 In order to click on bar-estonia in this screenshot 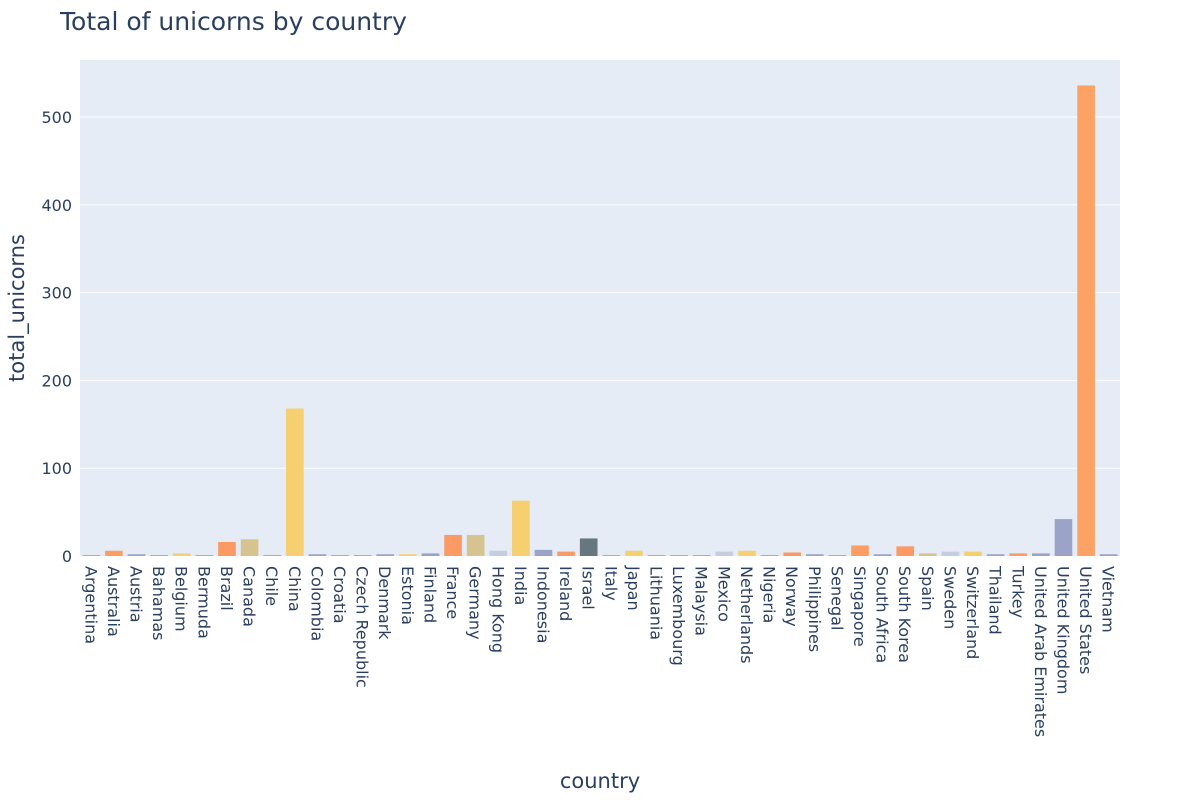, I will do `click(408, 555)`.